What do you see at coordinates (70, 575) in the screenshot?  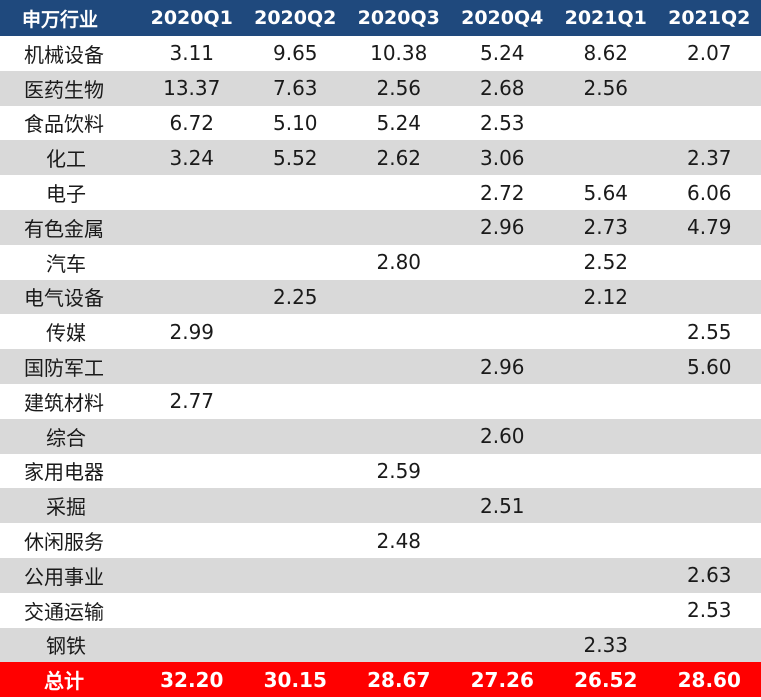 I see `industry-name: 公用事业` at bounding box center [70, 575].